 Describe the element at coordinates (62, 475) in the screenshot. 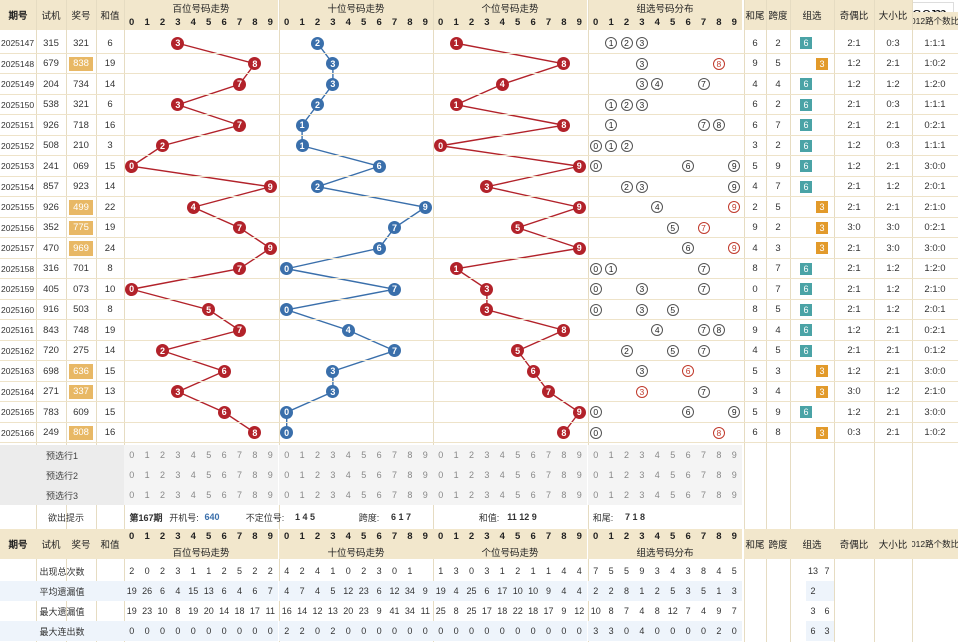

I see `preselect-row: 预选行2` at that location.